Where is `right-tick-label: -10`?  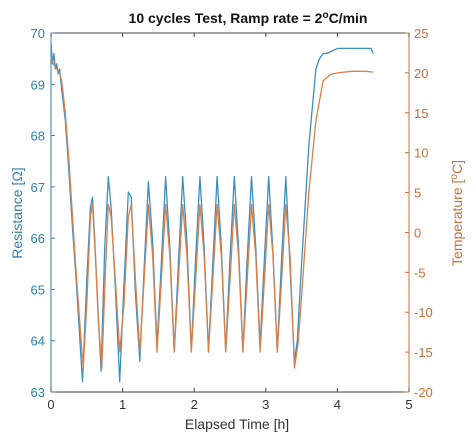
right-tick-label: -10 is located at coordinates (423, 312).